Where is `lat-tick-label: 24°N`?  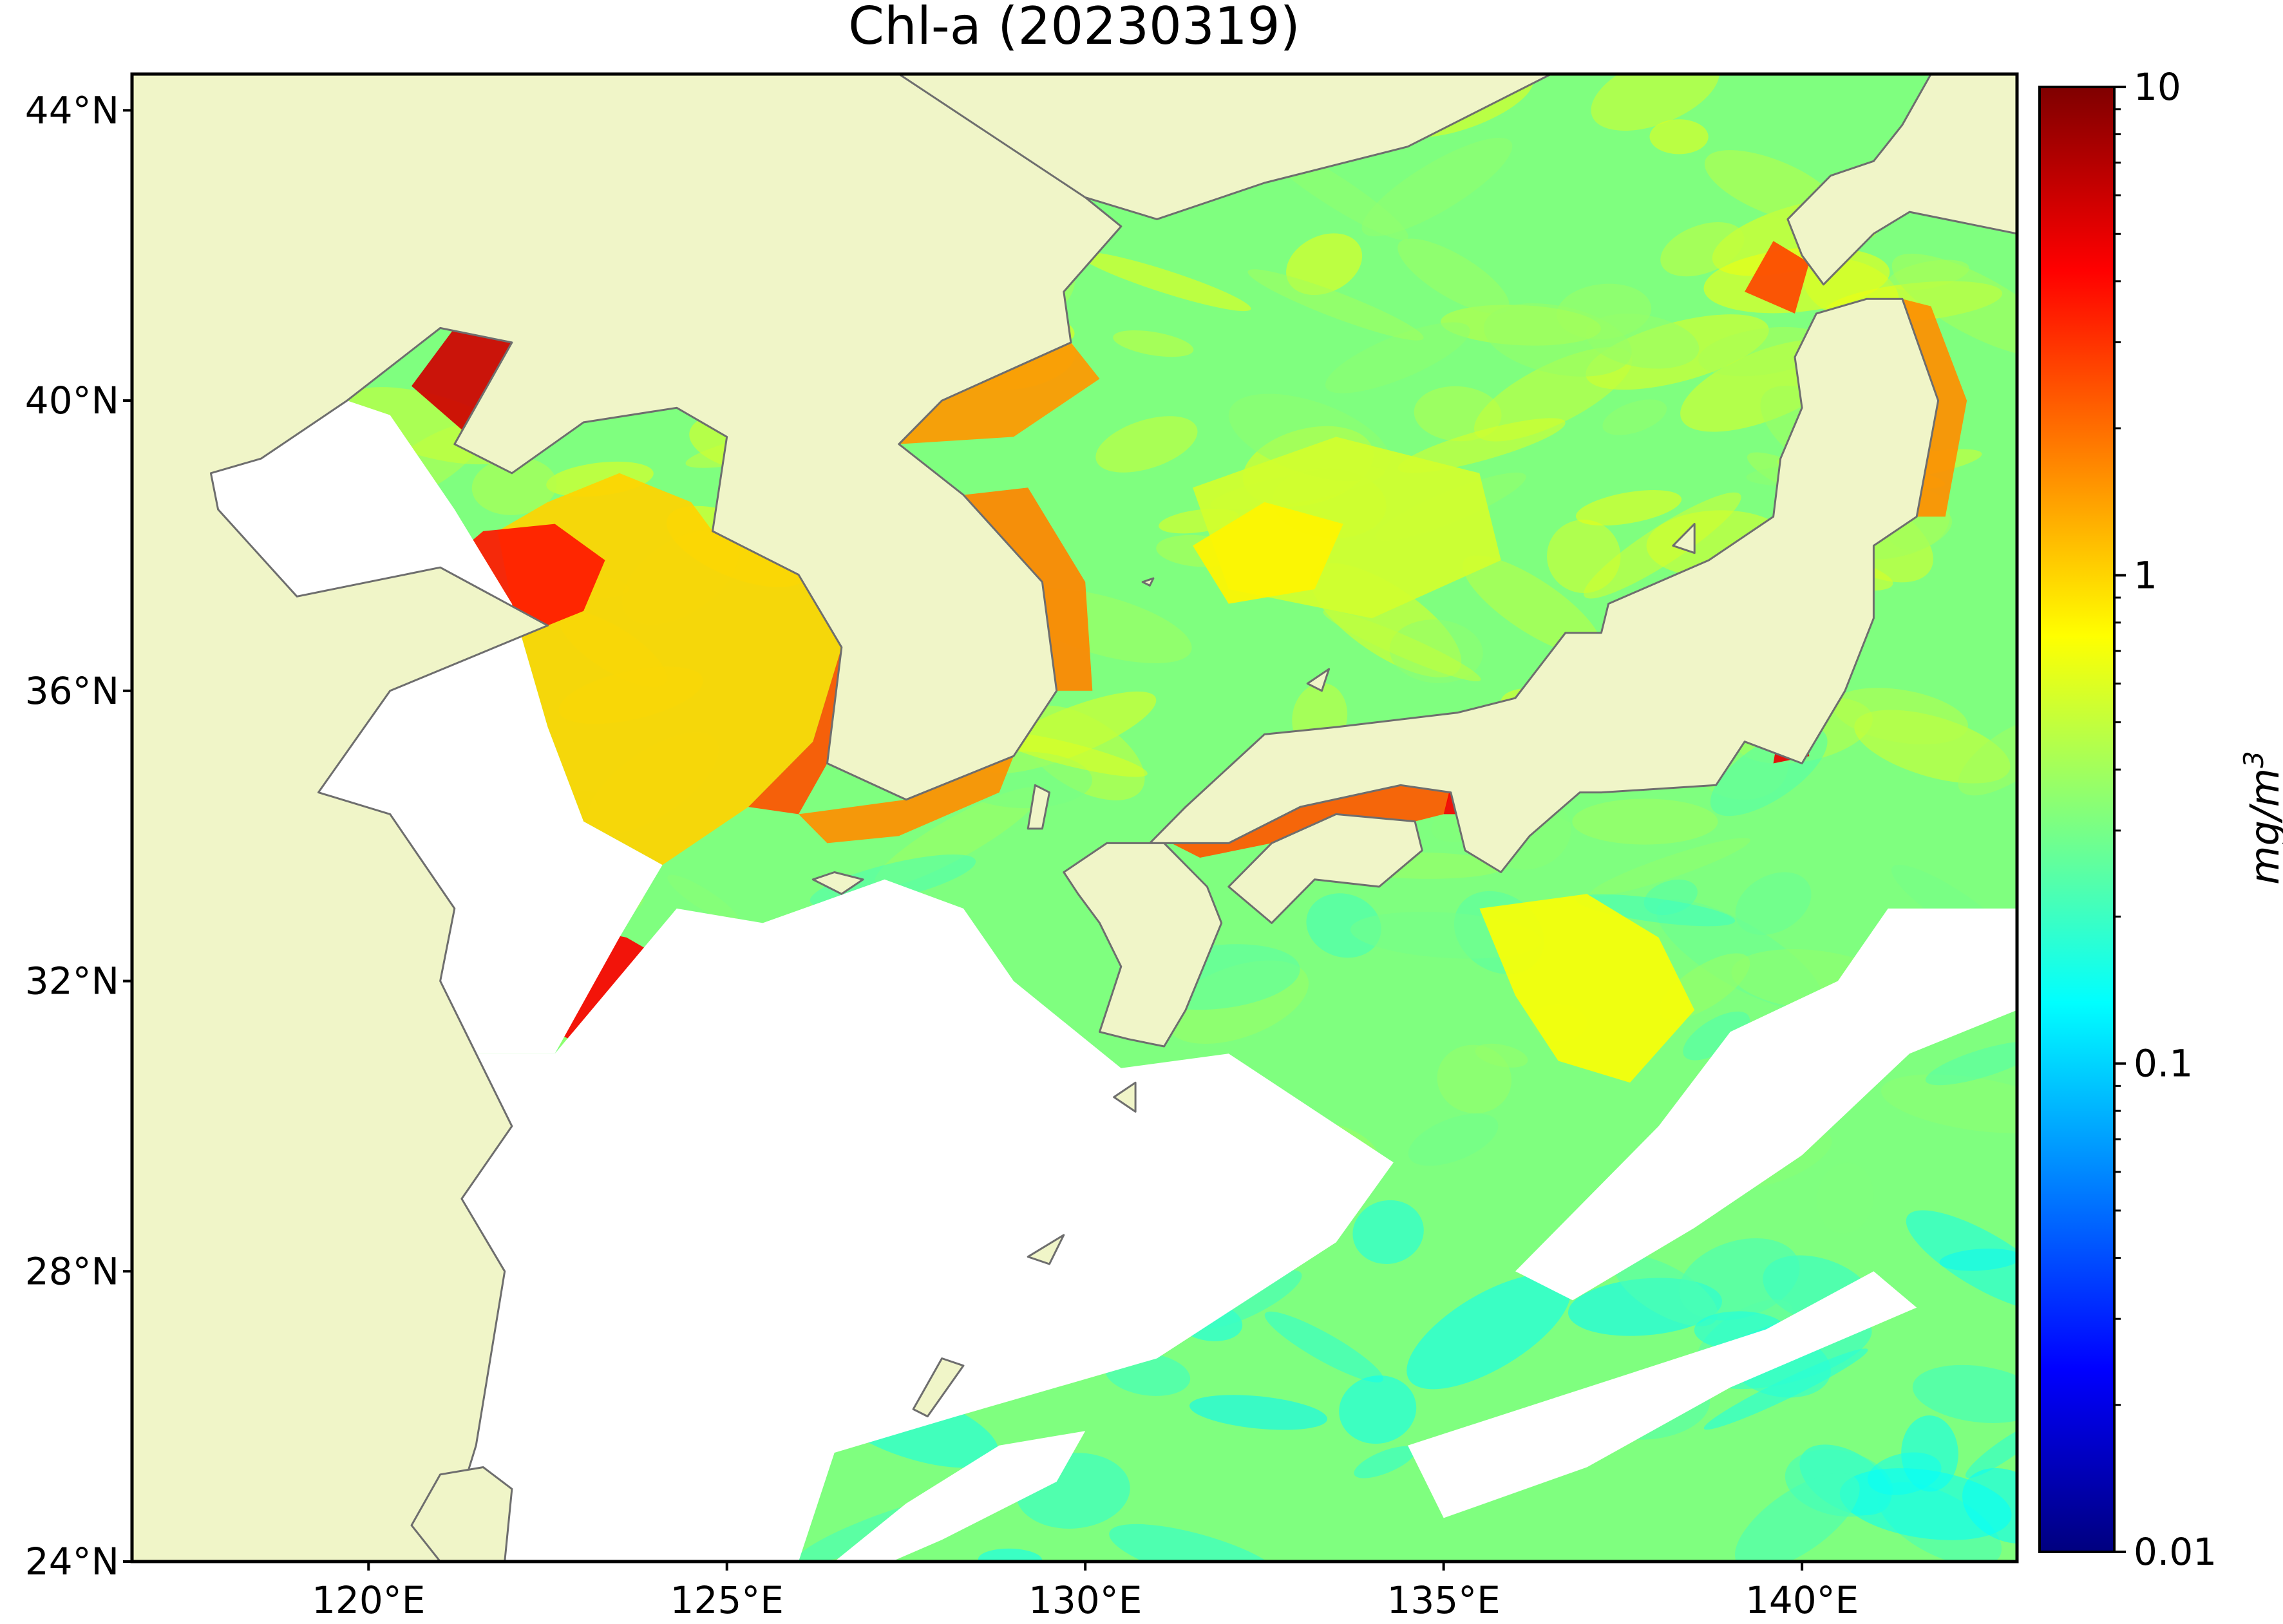
lat-tick-label: 24°N is located at coordinates (72, 1561).